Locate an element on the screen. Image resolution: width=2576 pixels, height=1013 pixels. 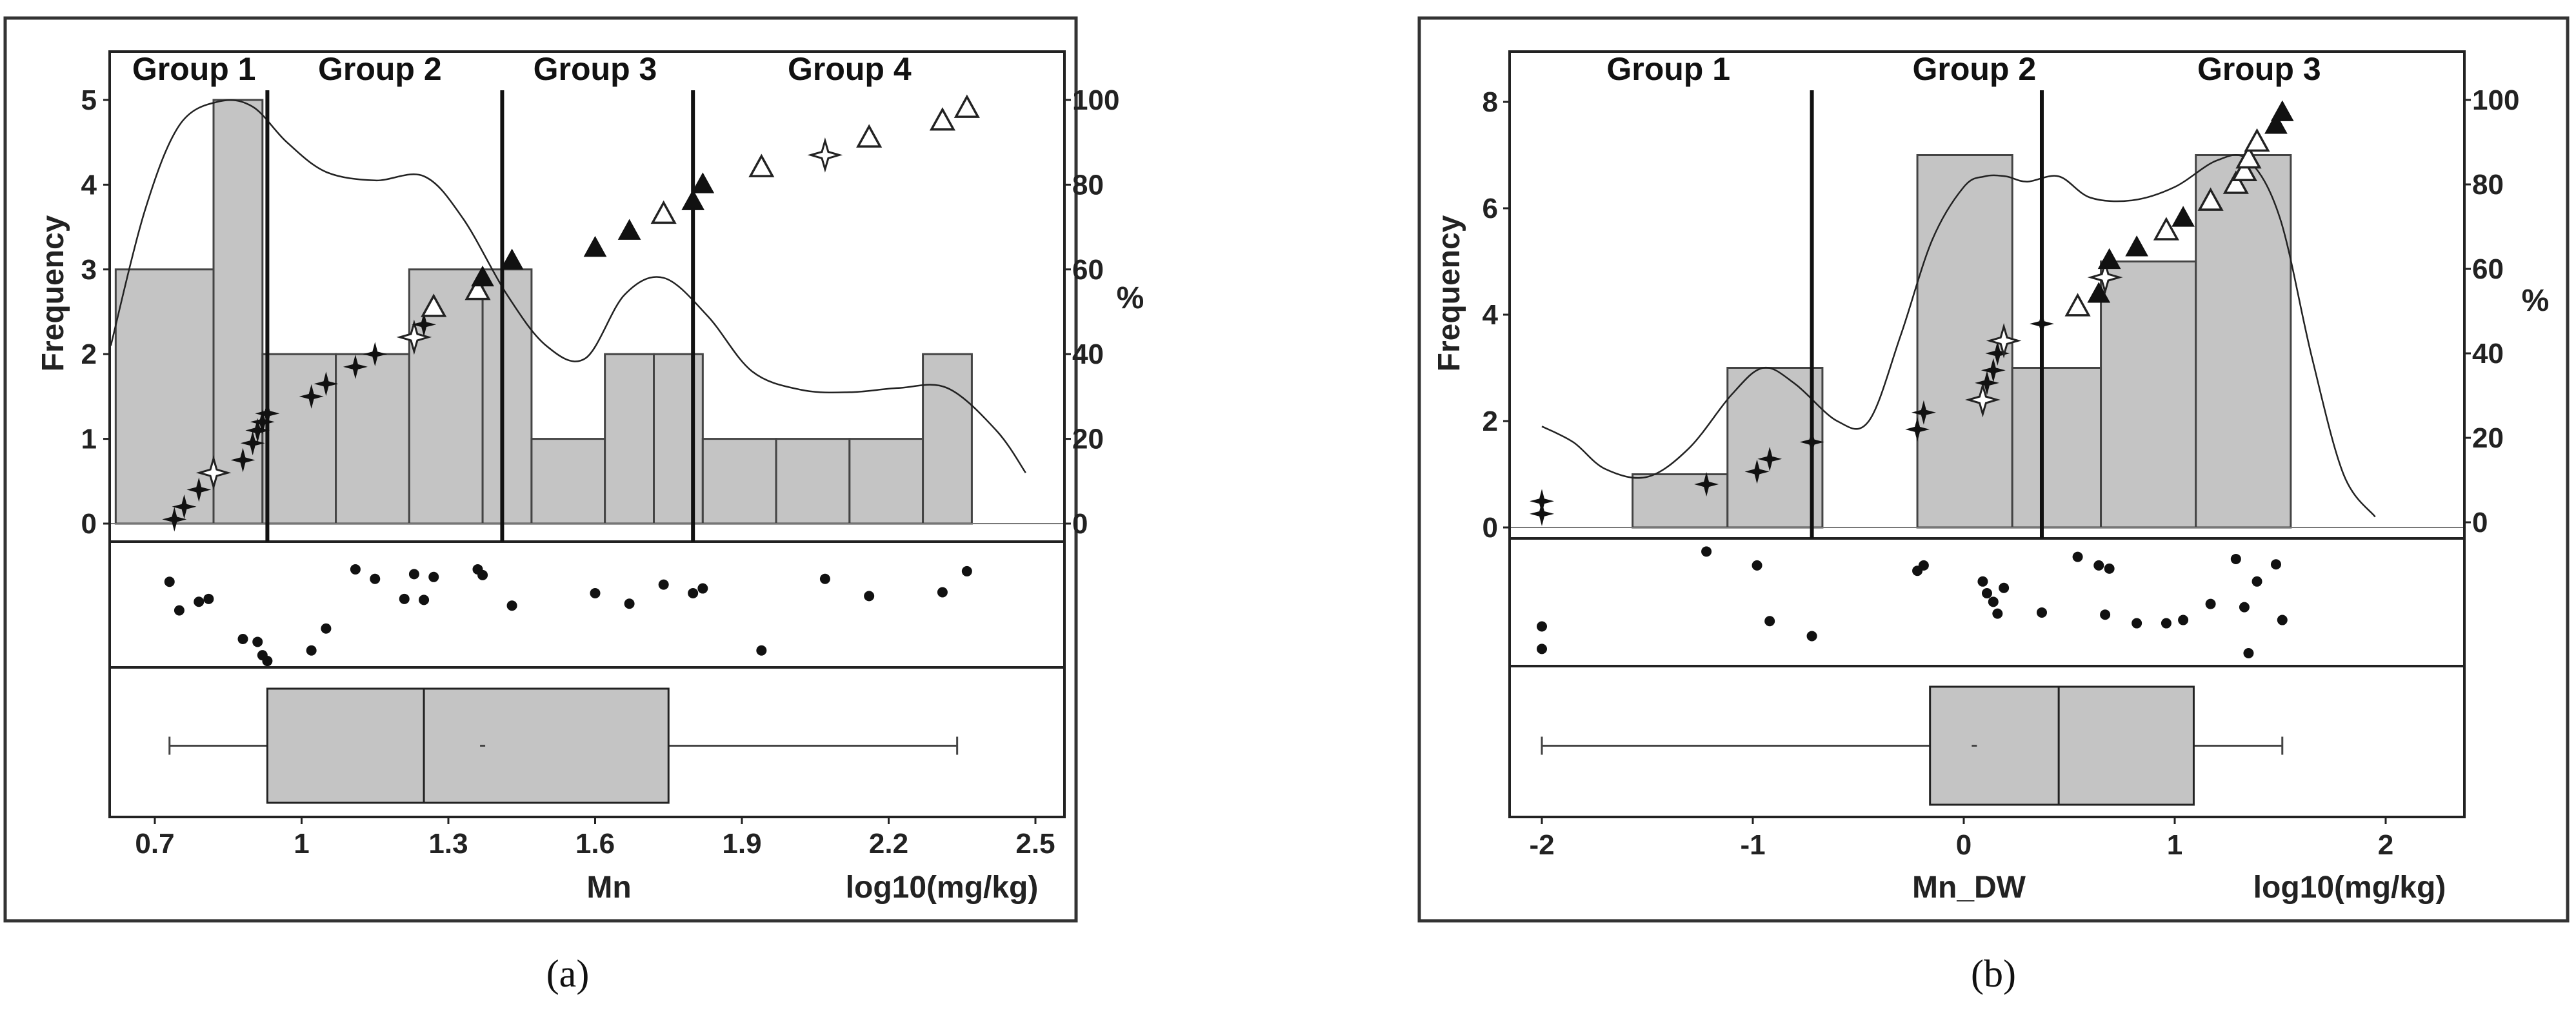
panel-b-kde-layer is located at coordinates (1958, 336).